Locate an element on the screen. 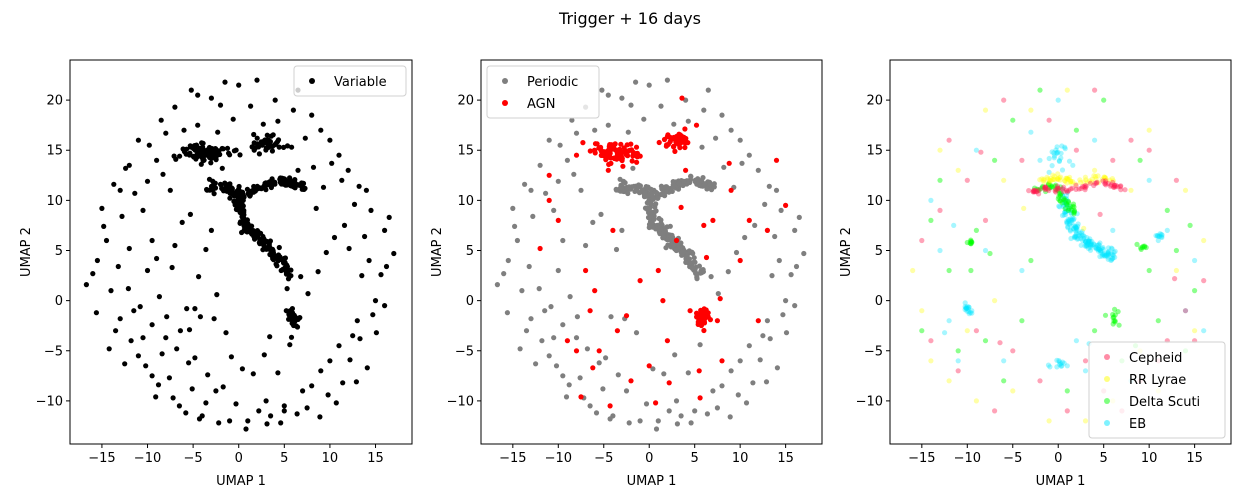  x-tick-label: −5 is located at coordinates (193, 458).